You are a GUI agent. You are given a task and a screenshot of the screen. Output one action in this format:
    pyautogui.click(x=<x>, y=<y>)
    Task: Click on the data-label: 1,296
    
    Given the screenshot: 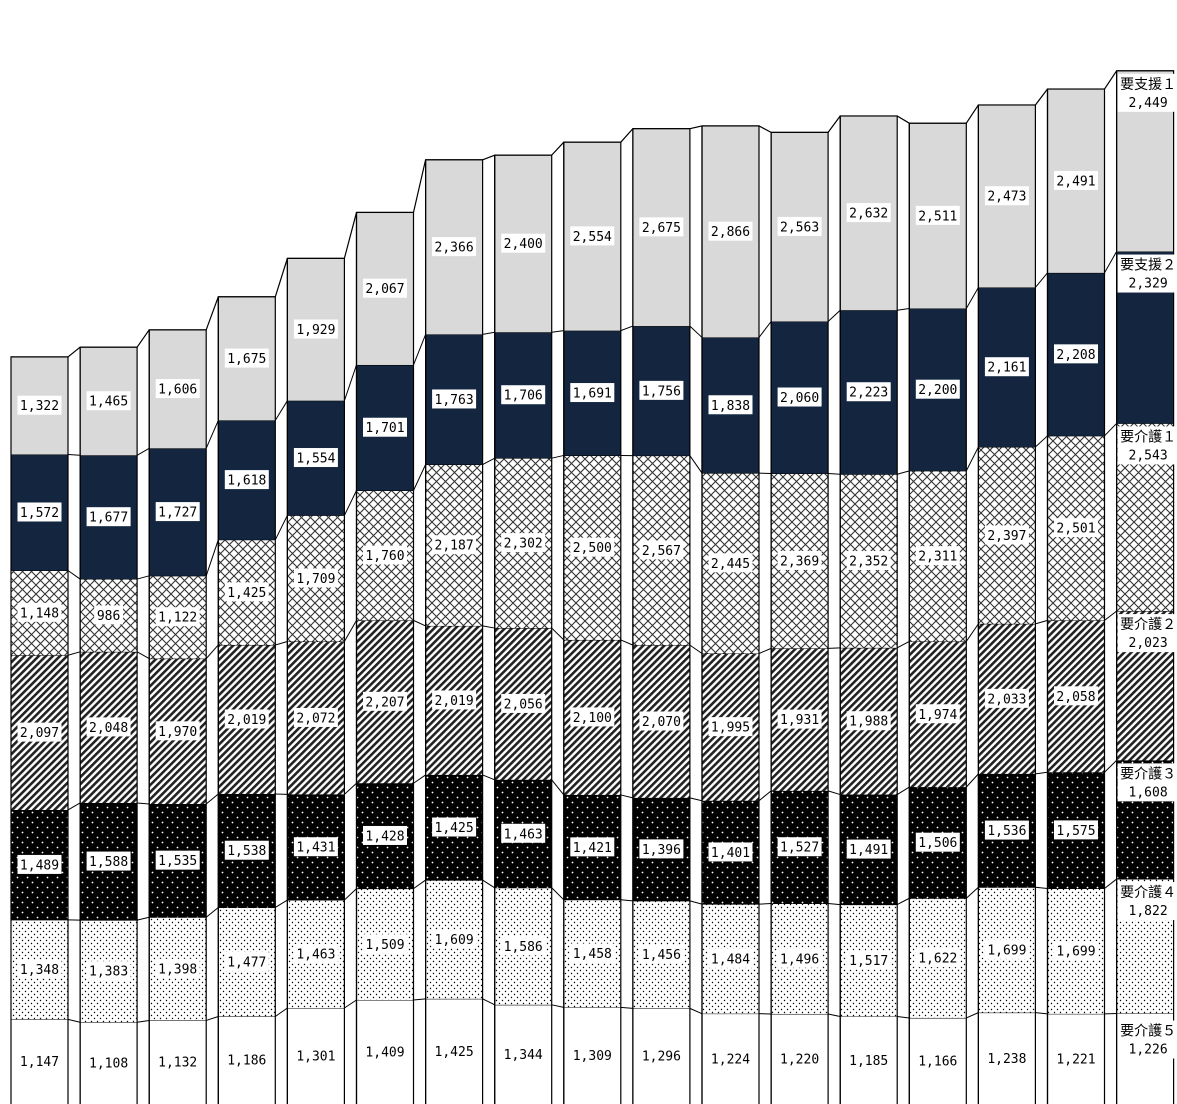 What is the action you would take?
    pyautogui.click(x=661, y=1056)
    